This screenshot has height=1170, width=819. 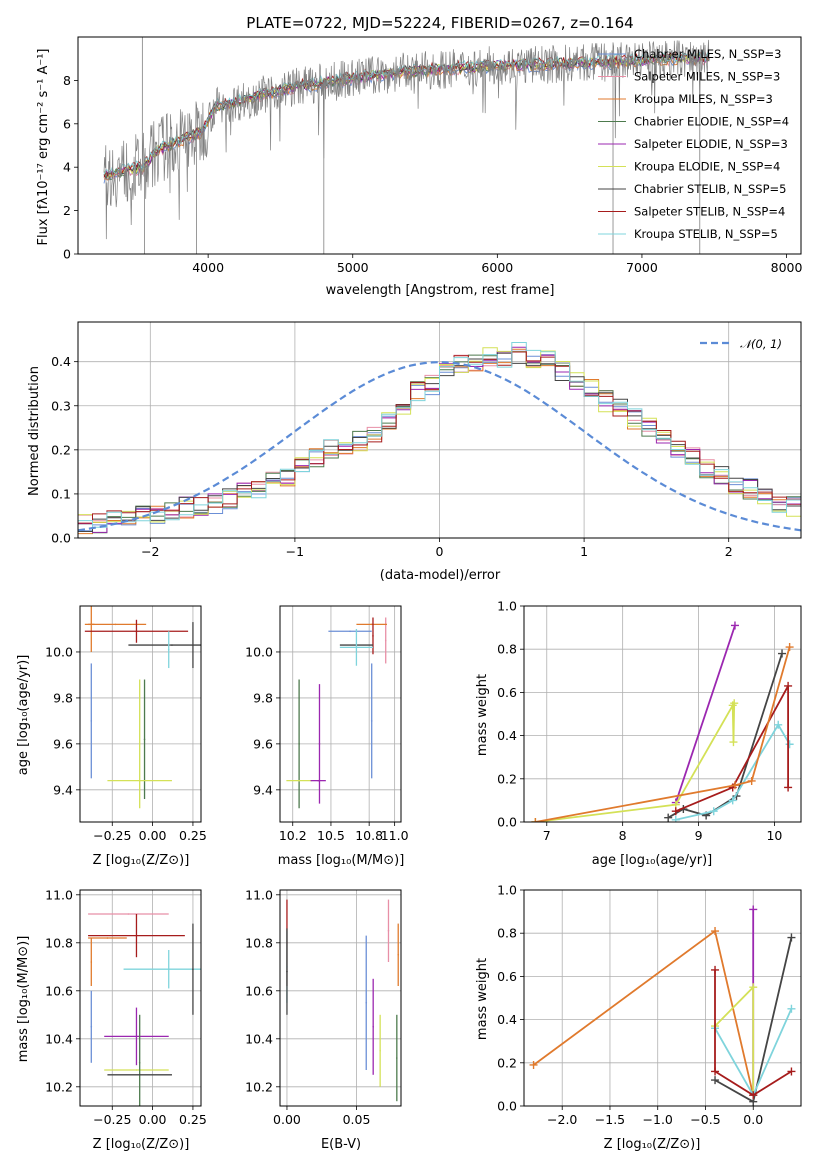 What do you see at coordinates (259, 894) in the screenshot?
I see `y-tick-label: 11.0` at bounding box center [259, 894].